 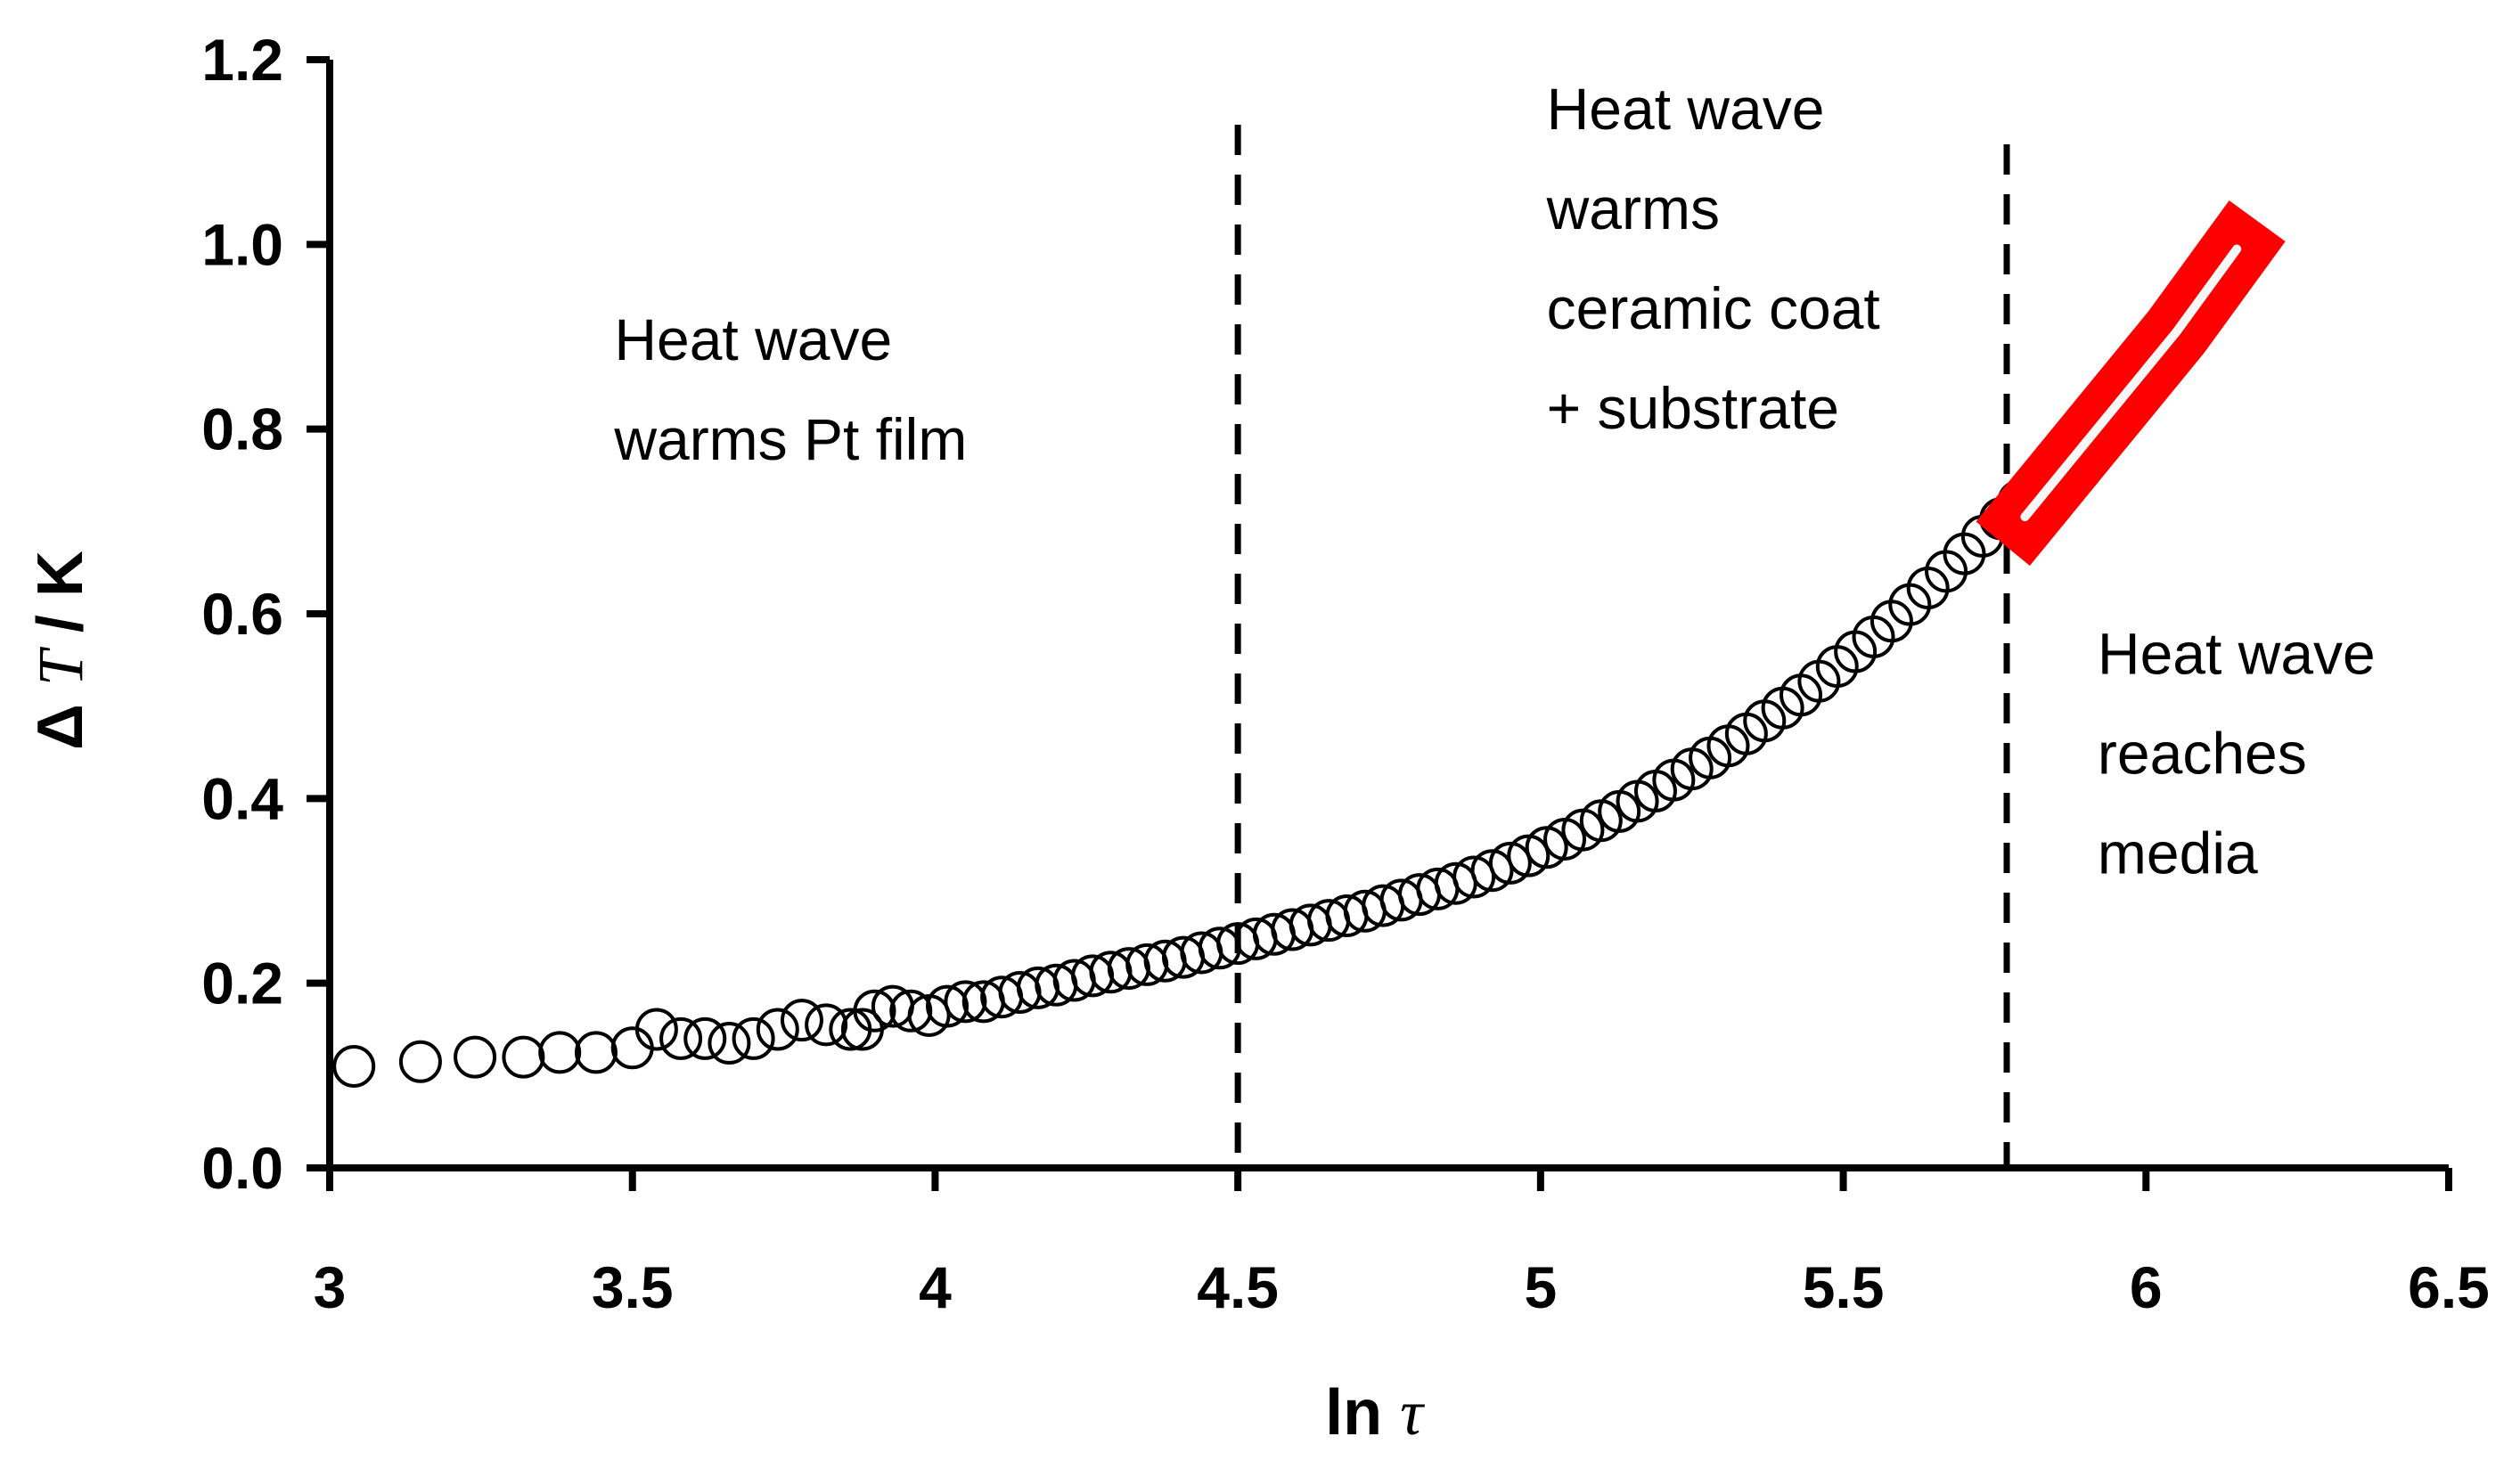 I want to click on annotation-line: media, so click(x=2178, y=853).